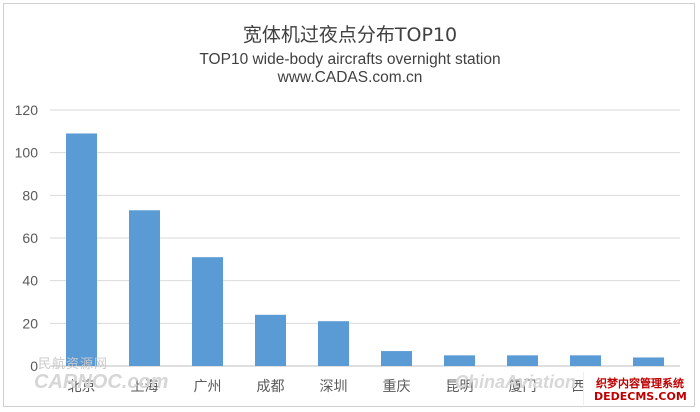 The width and height of the screenshot is (700, 412). I want to click on x-tick-label: 成都, so click(271, 387).